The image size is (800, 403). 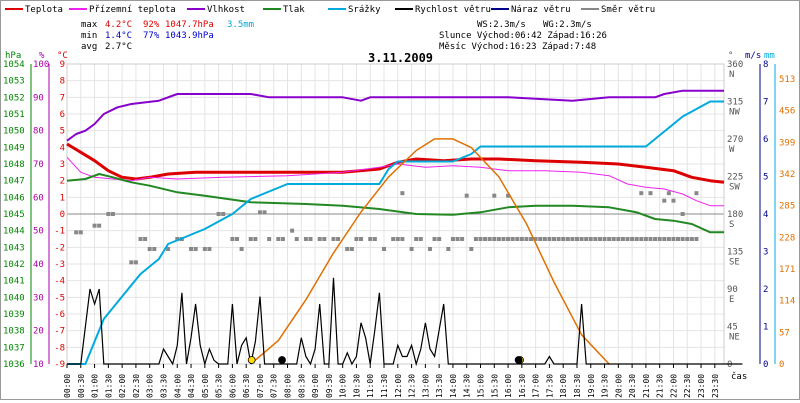 What do you see at coordinates (729, 365) in the screenshot?
I see `dir-tick: 0` at bounding box center [729, 365].